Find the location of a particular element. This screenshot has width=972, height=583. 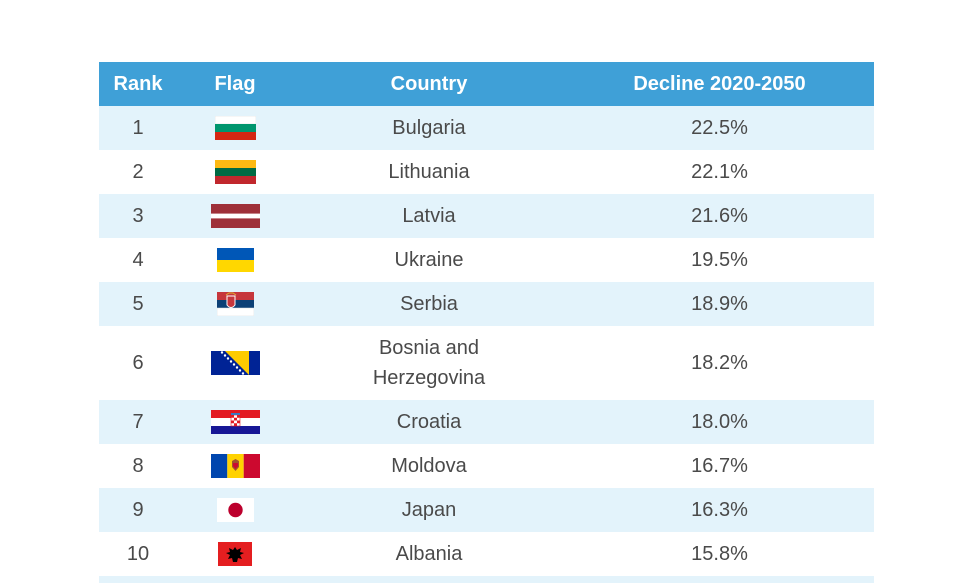

table-row: 1 Bulgaria 22.5% is located at coordinates (486, 128).